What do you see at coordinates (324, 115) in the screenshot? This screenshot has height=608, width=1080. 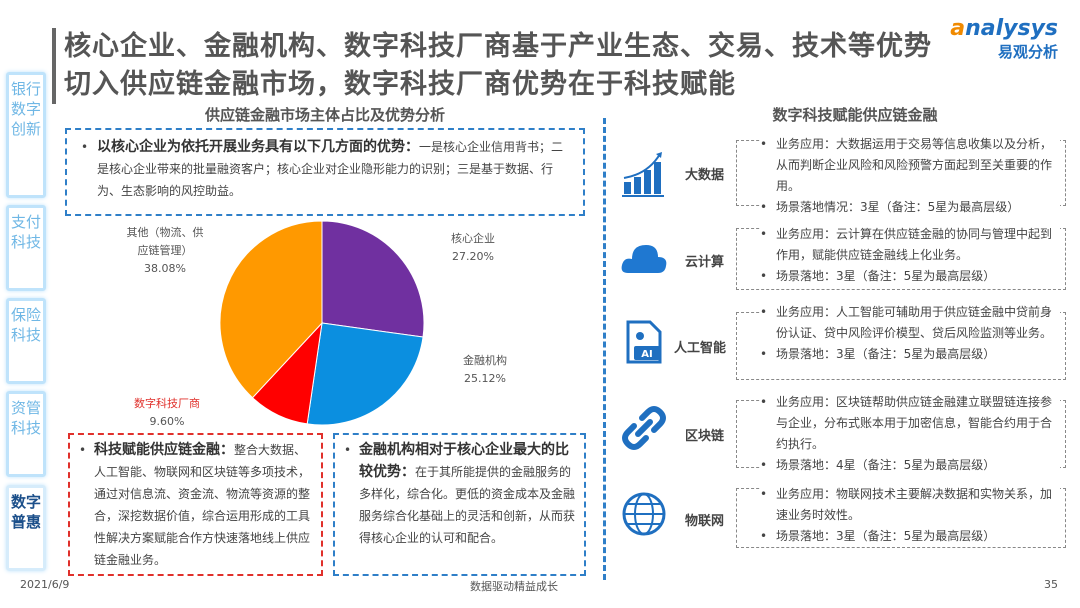 I see `left-subtitle: 供应链金融市场主体占比及优势分析` at bounding box center [324, 115].